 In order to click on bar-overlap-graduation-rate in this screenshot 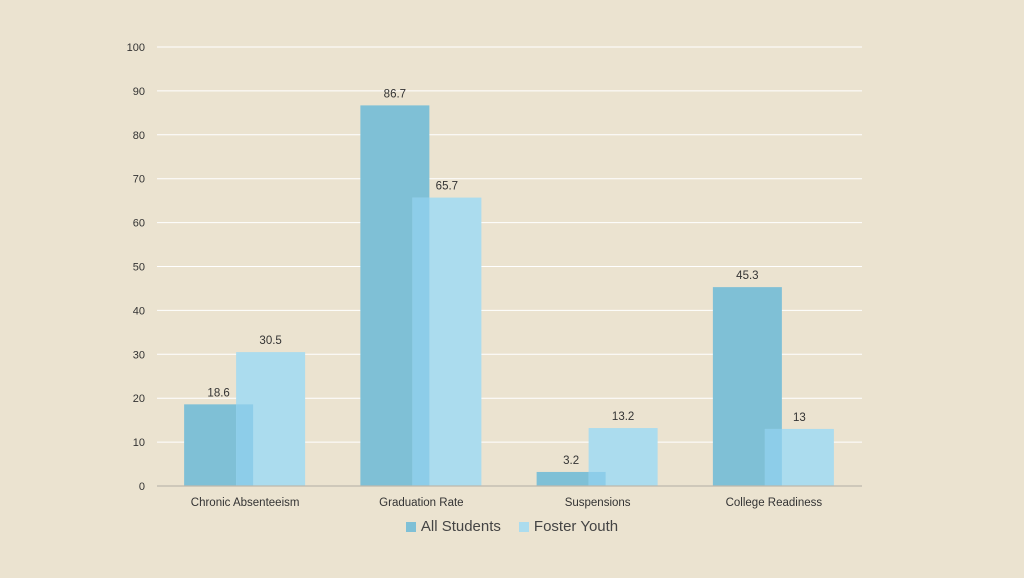, I will do `click(421, 341)`.